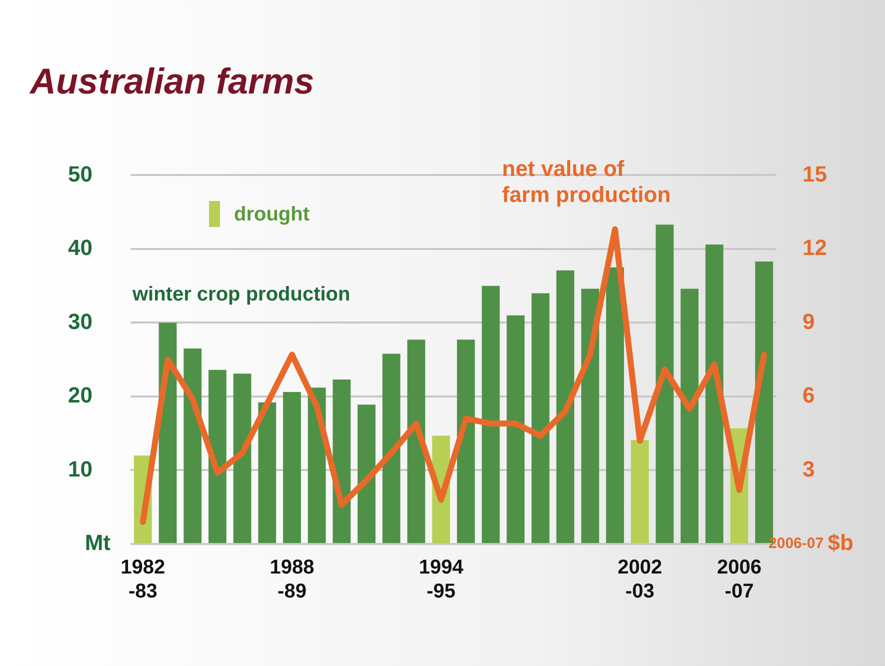 The image size is (885, 666). I want to click on y-tick-label: 30, so click(80, 321).